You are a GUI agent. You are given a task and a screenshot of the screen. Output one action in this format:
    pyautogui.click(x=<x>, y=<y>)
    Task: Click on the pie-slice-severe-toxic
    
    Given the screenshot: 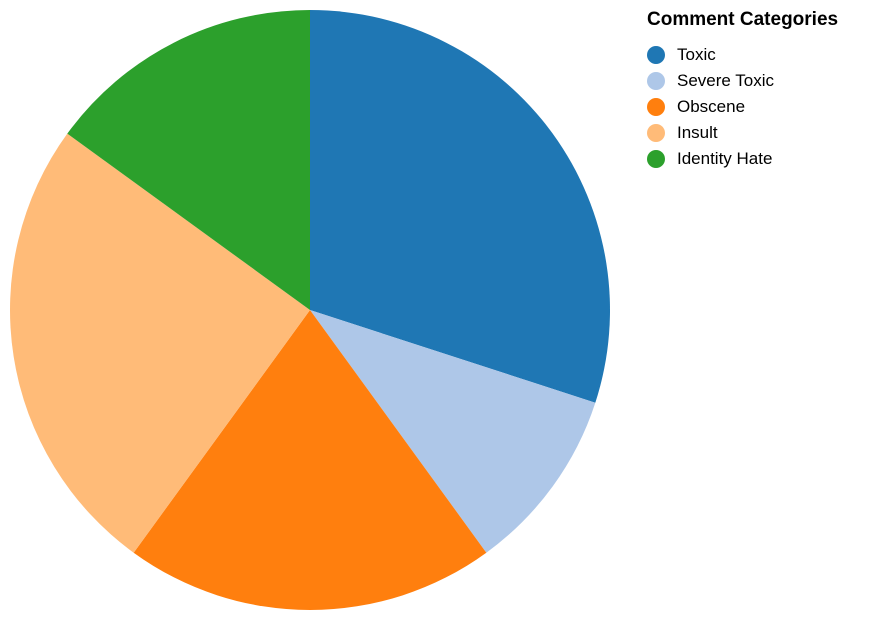 What is the action you would take?
    pyautogui.click(x=453, y=431)
    